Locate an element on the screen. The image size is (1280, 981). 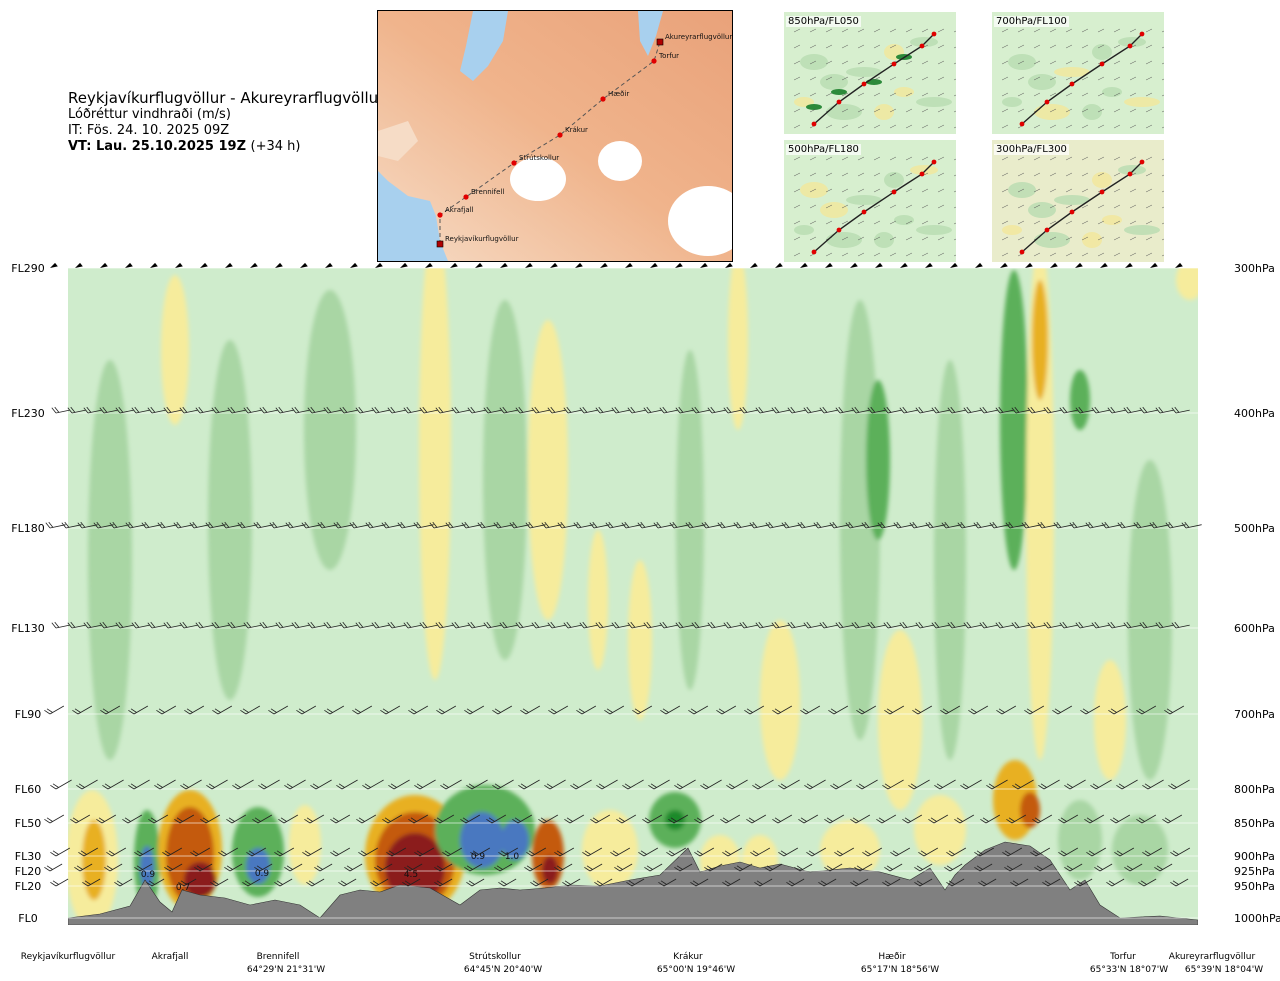
mini-map-field is located at coordinates (1072, 72).